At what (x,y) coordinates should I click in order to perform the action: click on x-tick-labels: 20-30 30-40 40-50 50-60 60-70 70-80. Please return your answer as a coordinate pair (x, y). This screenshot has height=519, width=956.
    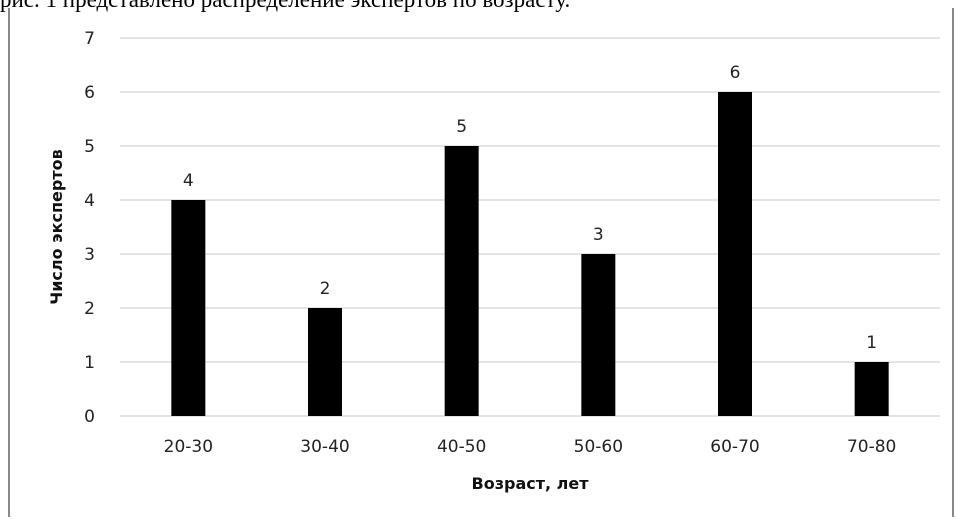
    Looking at the image, I should click on (530, 447).